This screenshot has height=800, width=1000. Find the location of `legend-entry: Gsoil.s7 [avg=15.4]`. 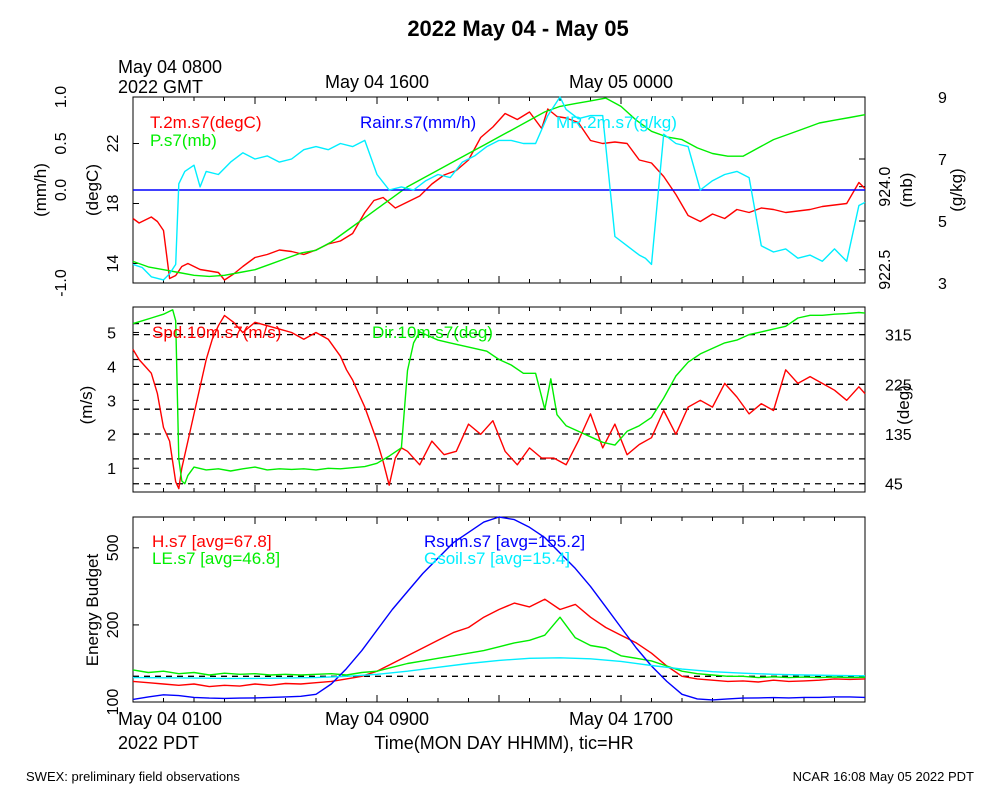

legend-entry: Gsoil.s7 [avg=15.4] is located at coordinates (497, 558).